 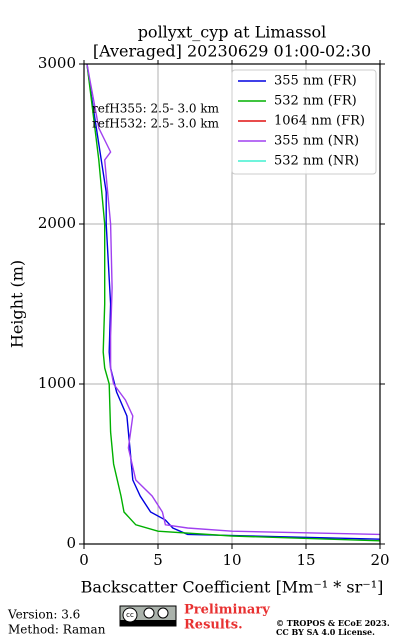 What do you see at coordinates (17, 304) in the screenshot?
I see `y-axis-label: Height (m)` at bounding box center [17, 304].